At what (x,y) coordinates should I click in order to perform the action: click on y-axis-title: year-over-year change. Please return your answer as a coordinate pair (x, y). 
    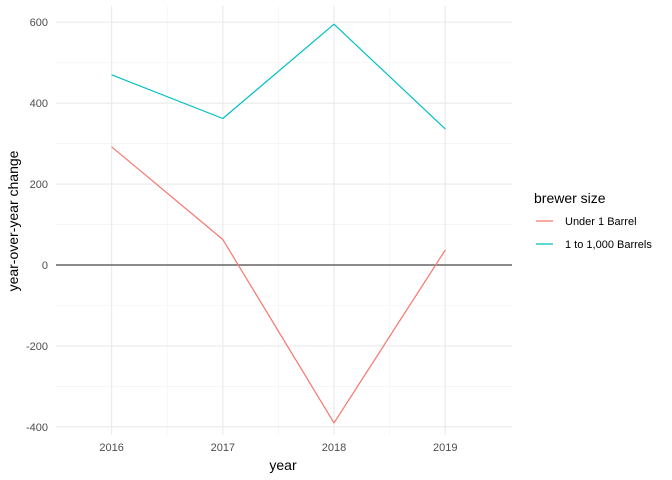
    Looking at the image, I should click on (13, 220).